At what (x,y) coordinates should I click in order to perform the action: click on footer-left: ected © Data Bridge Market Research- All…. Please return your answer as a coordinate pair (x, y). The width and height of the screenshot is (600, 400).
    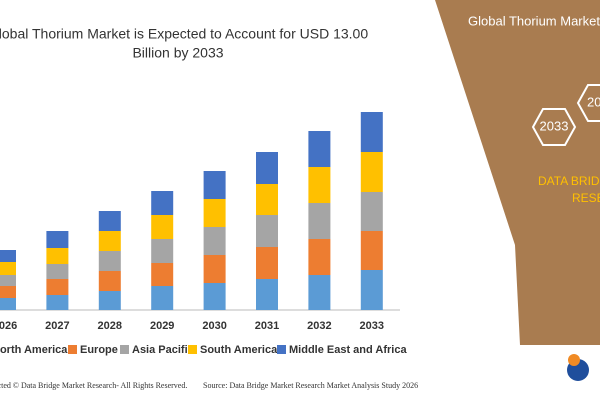
    Looking at the image, I should click on (93, 385).